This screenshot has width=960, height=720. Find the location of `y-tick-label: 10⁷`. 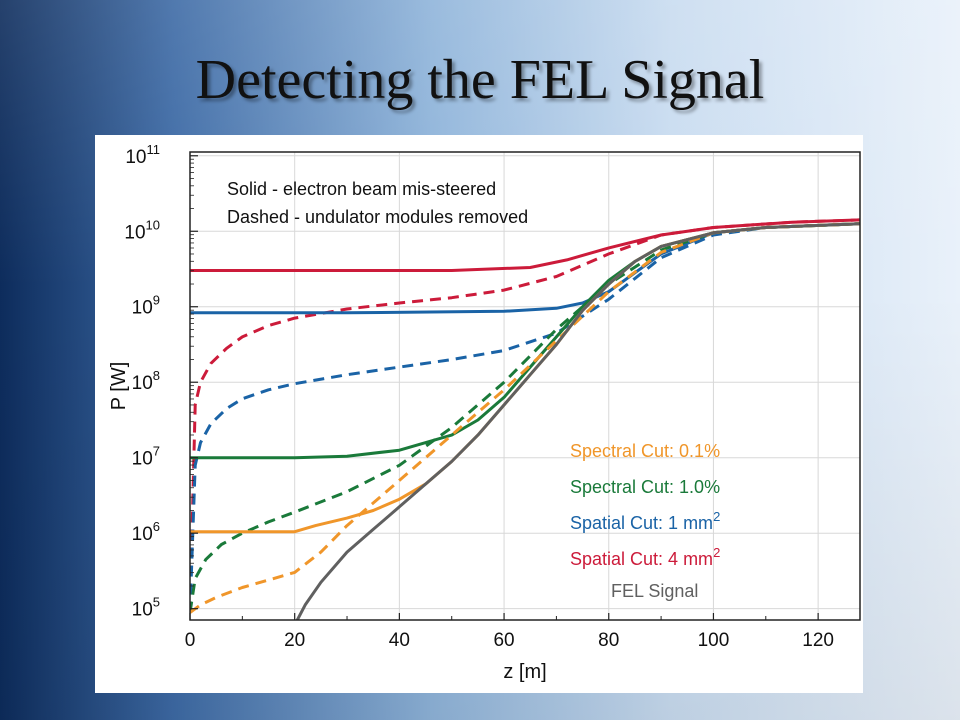

y-tick-label: 10⁷ is located at coordinates (146, 457).